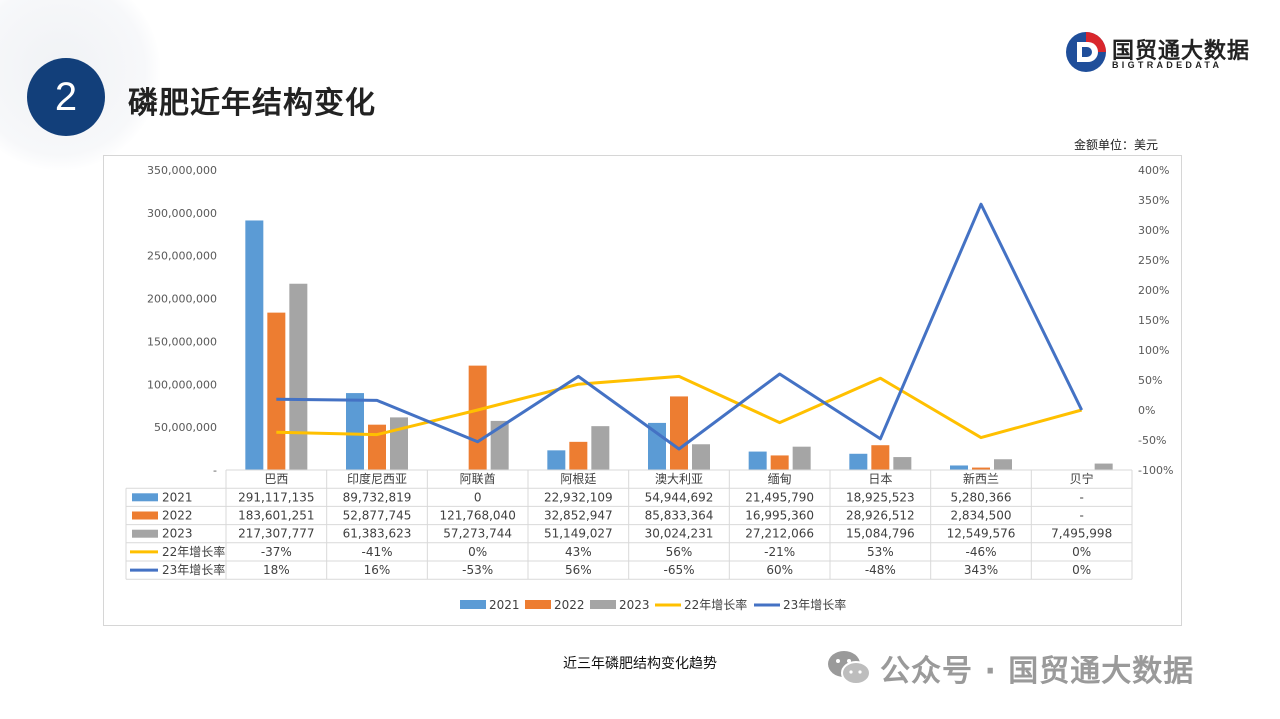  Describe the element at coordinates (981, 570) in the screenshot. I see `data-value-label: 343%` at that location.